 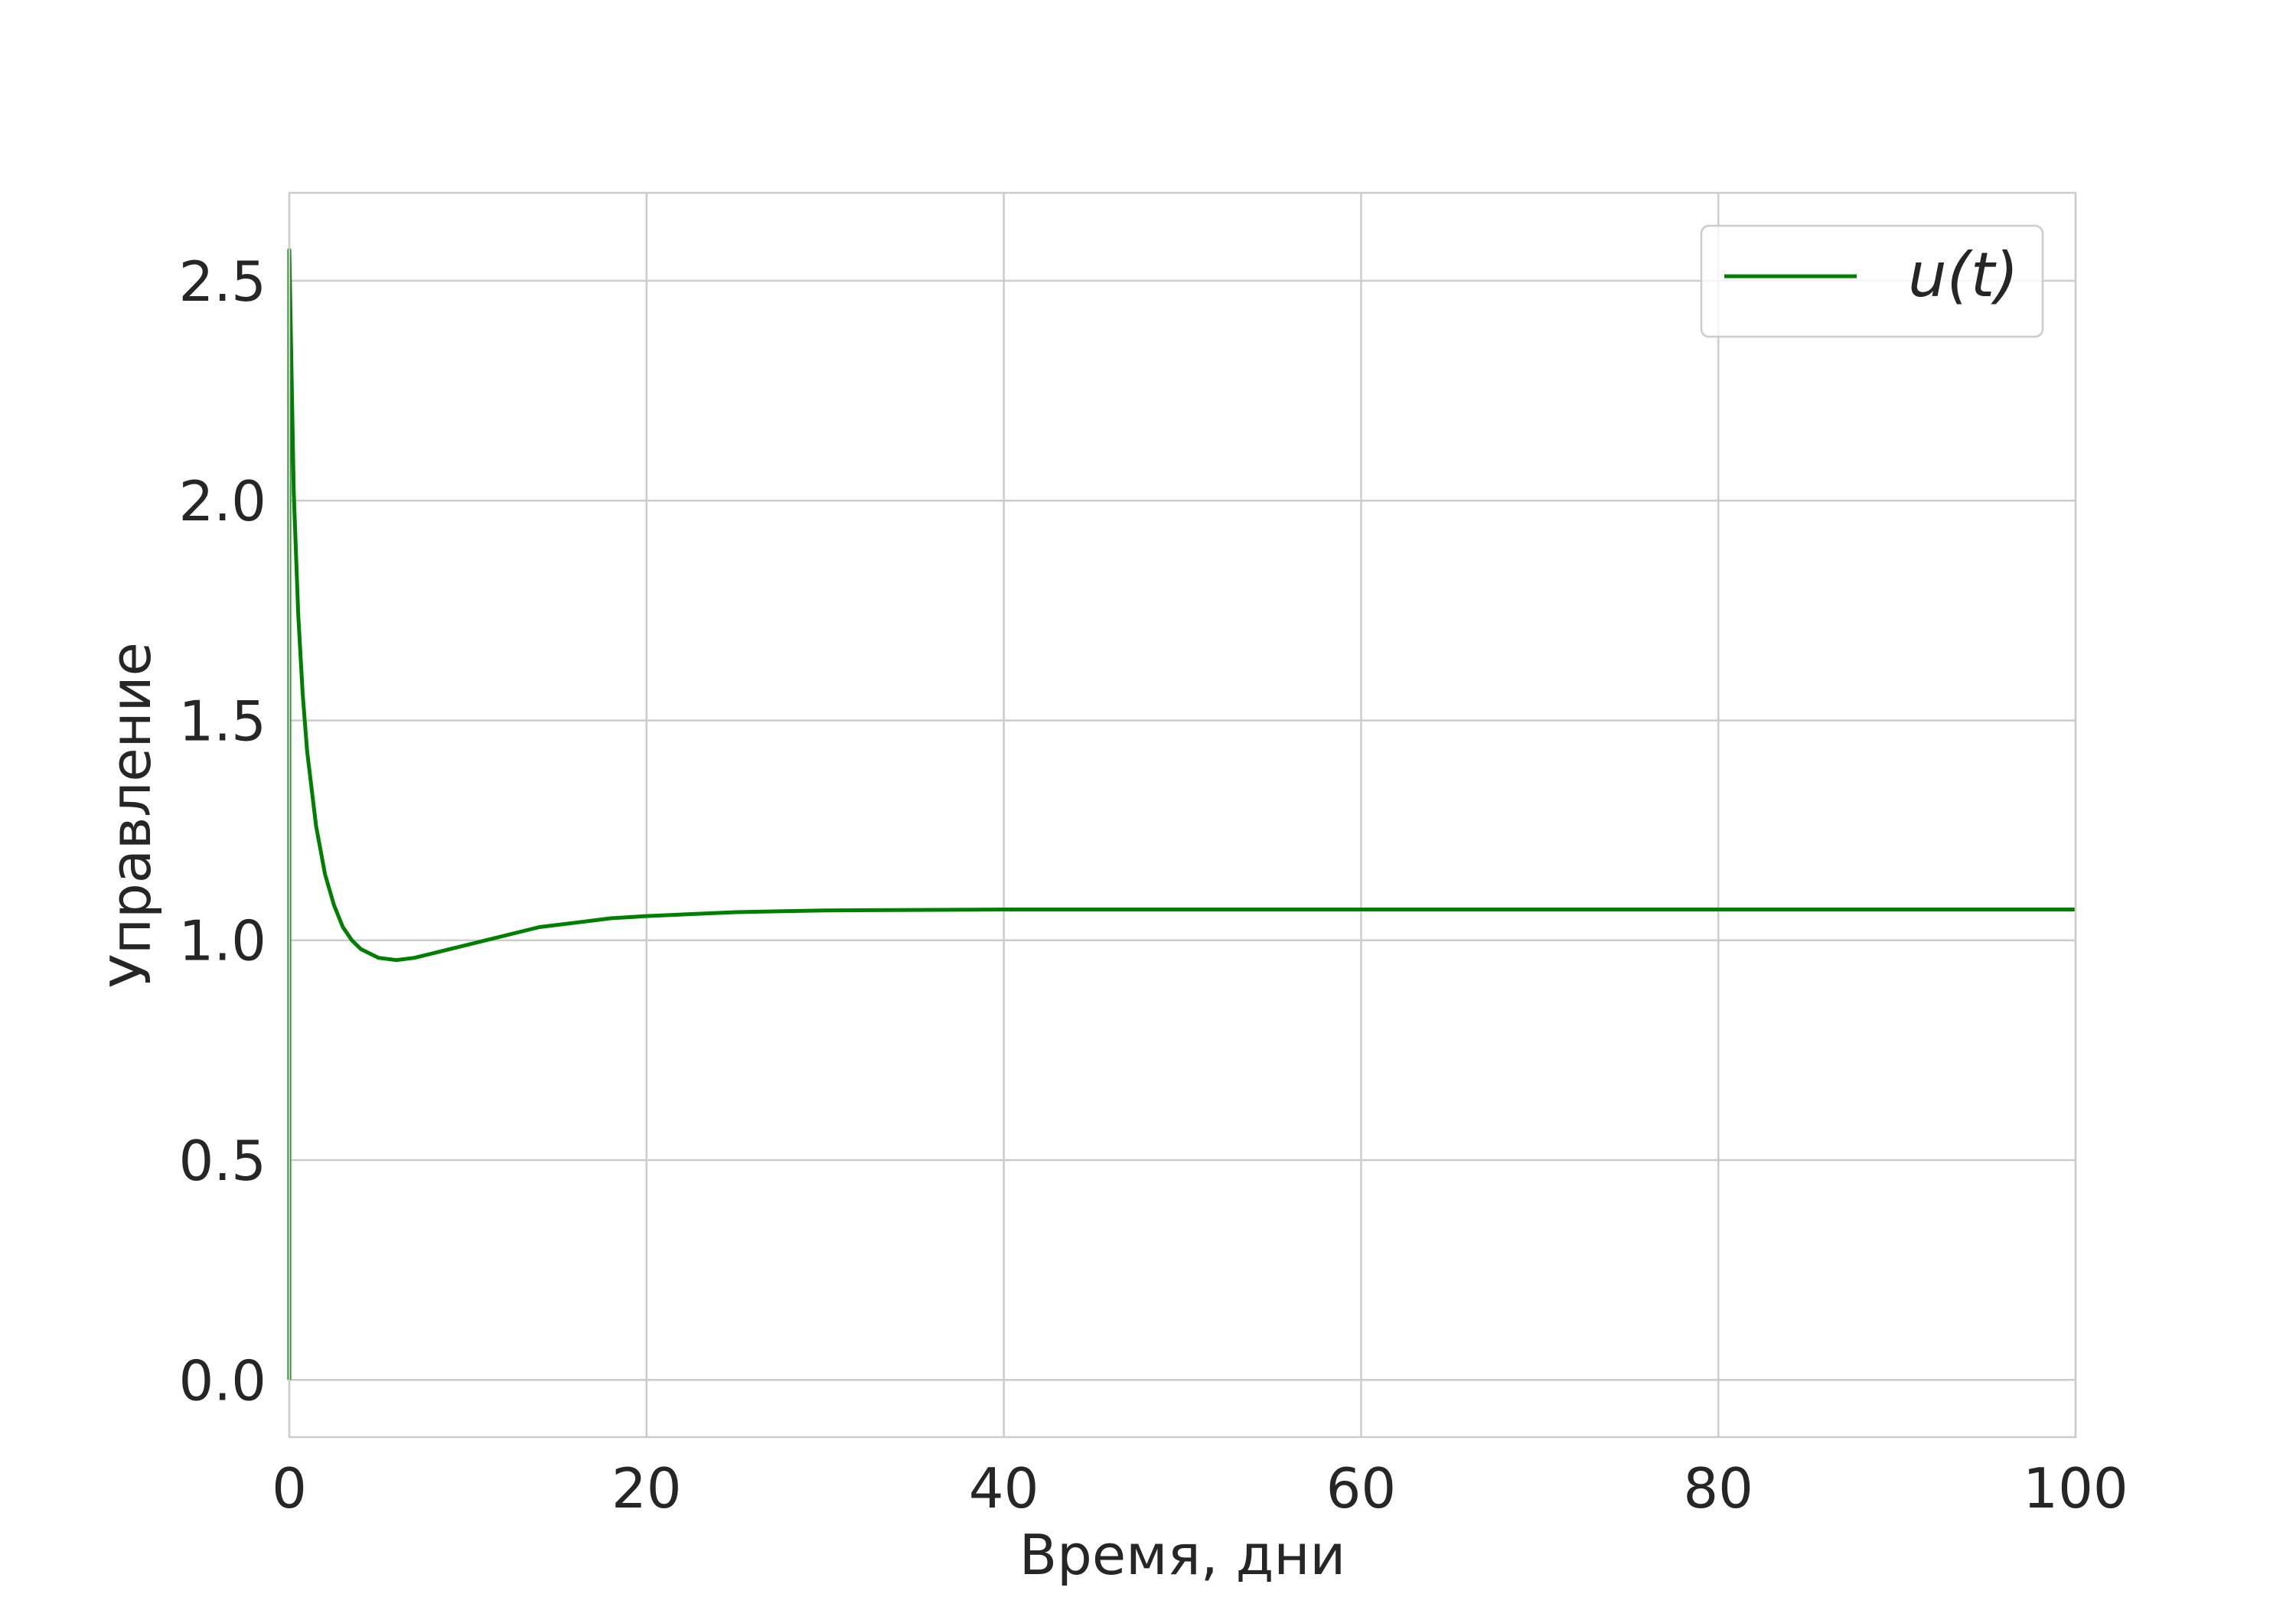 What do you see at coordinates (1361, 1488) in the screenshot?
I see `x-tick-label: 60` at bounding box center [1361, 1488].